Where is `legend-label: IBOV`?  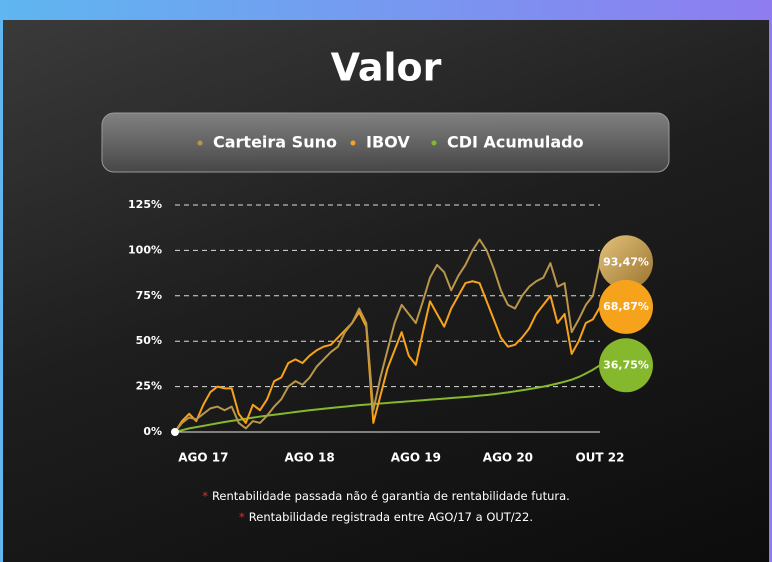 legend-label: IBOV is located at coordinates (388, 142).